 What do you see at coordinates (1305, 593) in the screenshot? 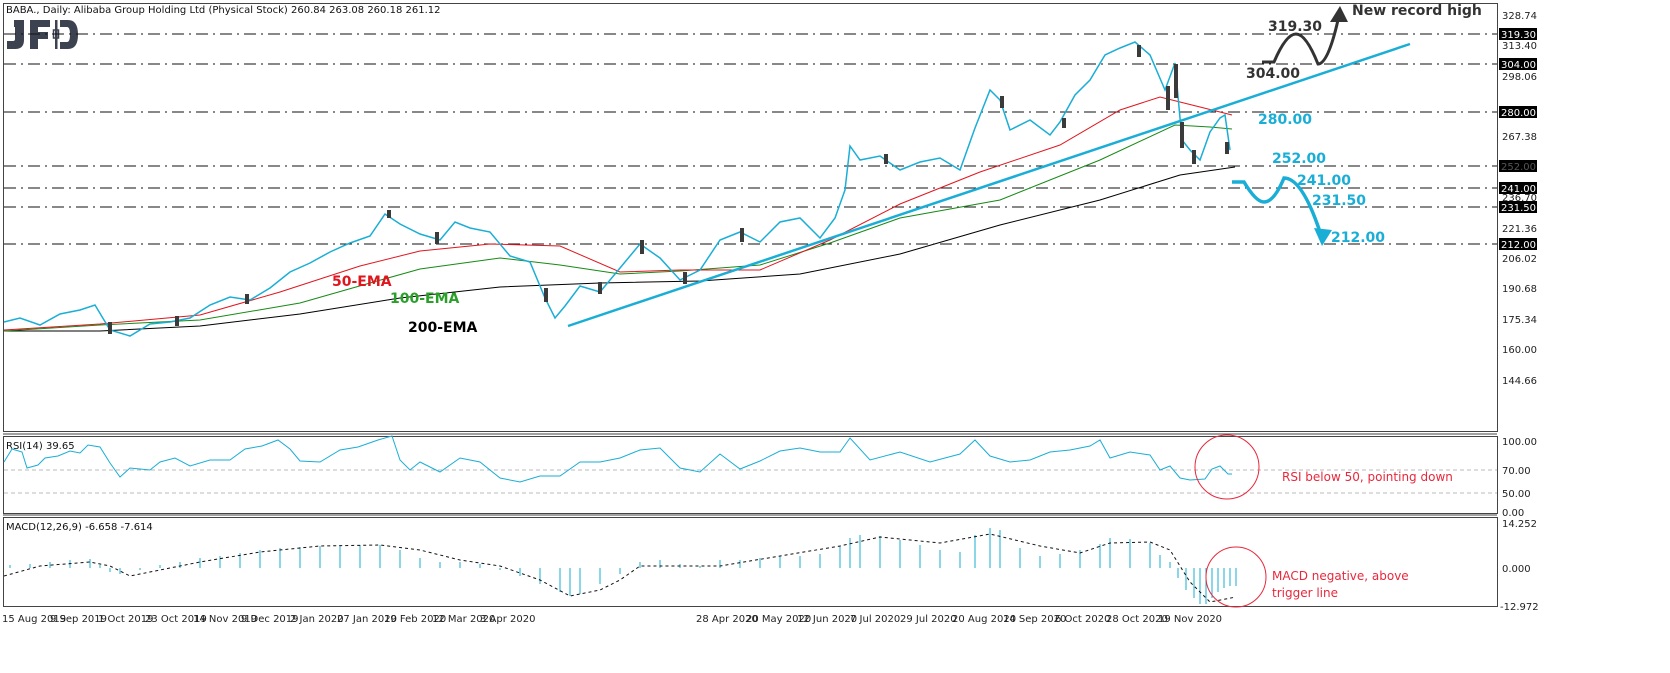
I see `macd-note-line2: trigger line` at bounding box center [1305, 593].